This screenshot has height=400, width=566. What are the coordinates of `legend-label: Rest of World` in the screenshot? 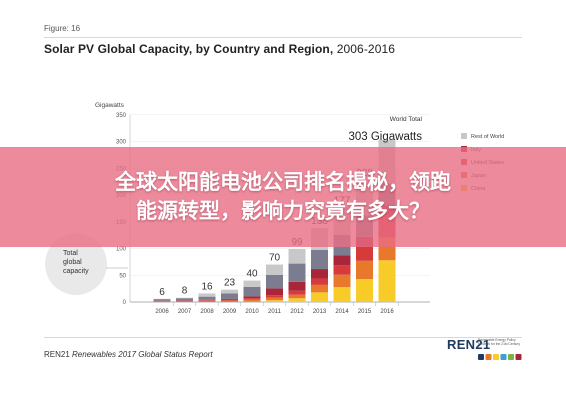 It's located at (487, 137).